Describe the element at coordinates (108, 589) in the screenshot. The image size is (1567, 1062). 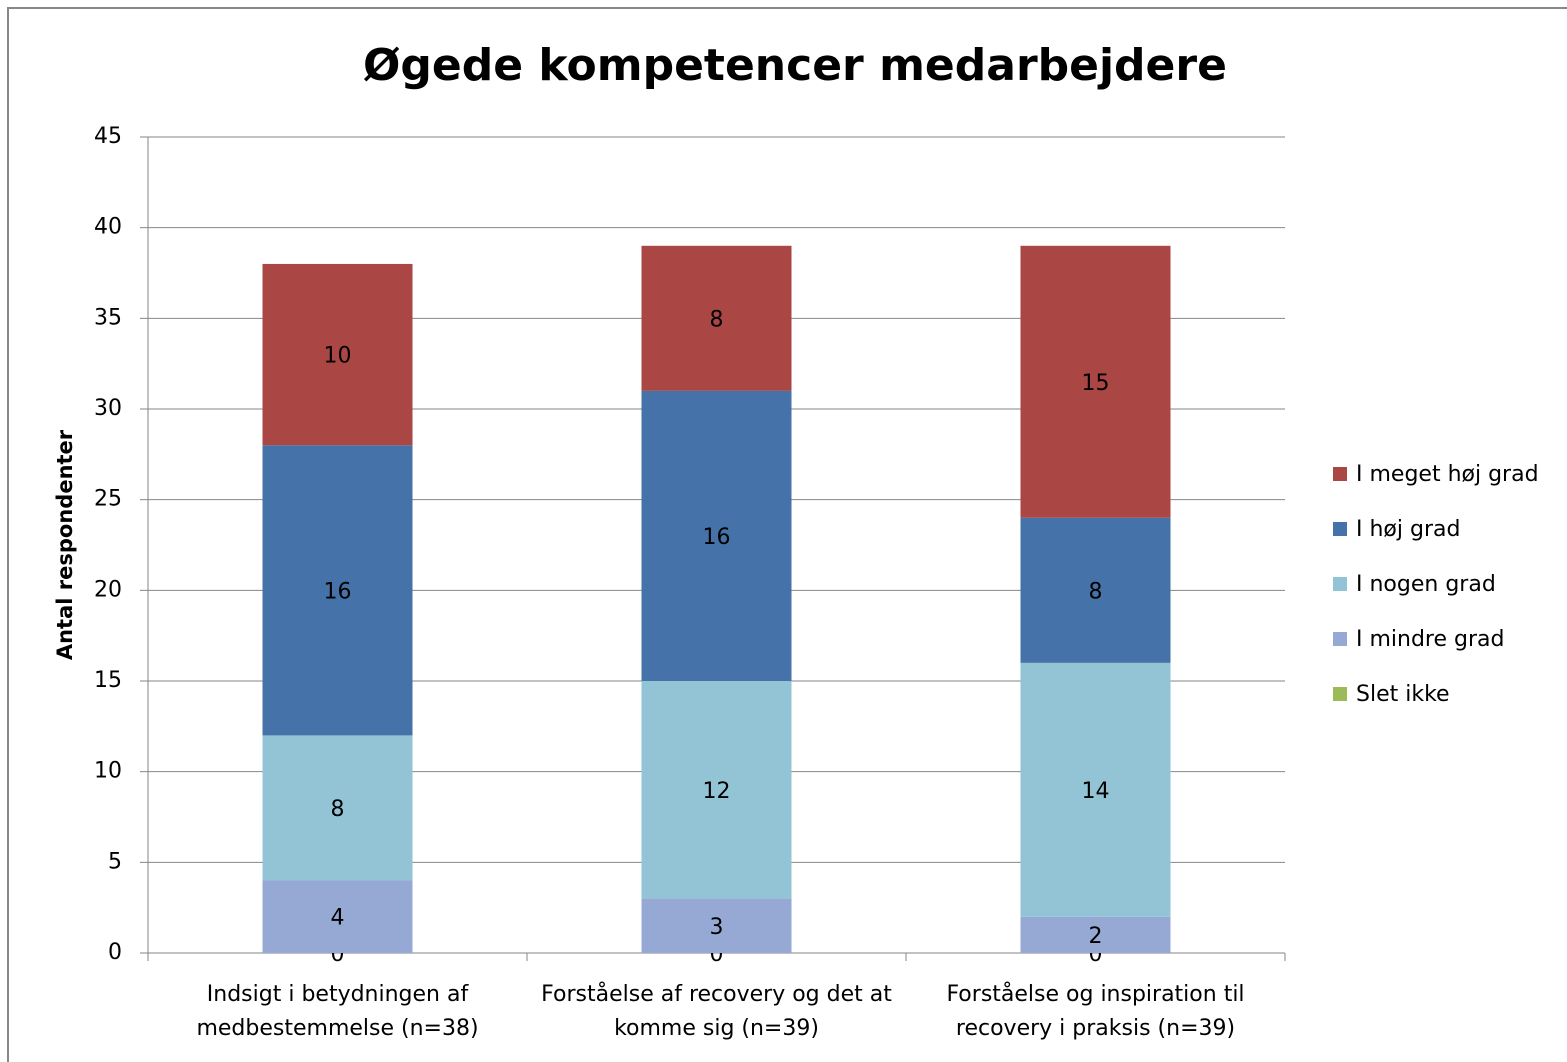
I see `y-tick-label: 20` at that location.